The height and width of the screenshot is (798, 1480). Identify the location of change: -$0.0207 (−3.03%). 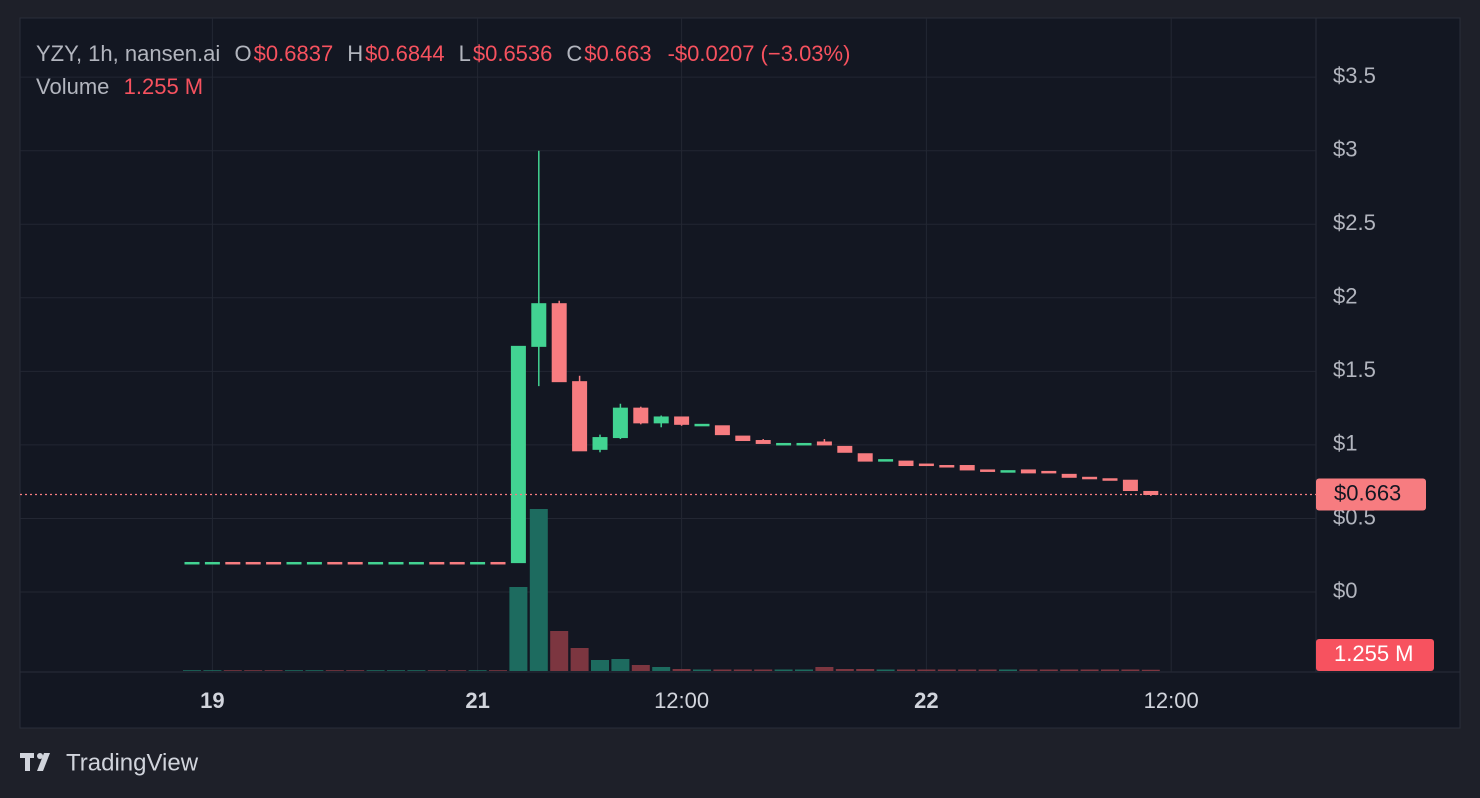
(759, 53).